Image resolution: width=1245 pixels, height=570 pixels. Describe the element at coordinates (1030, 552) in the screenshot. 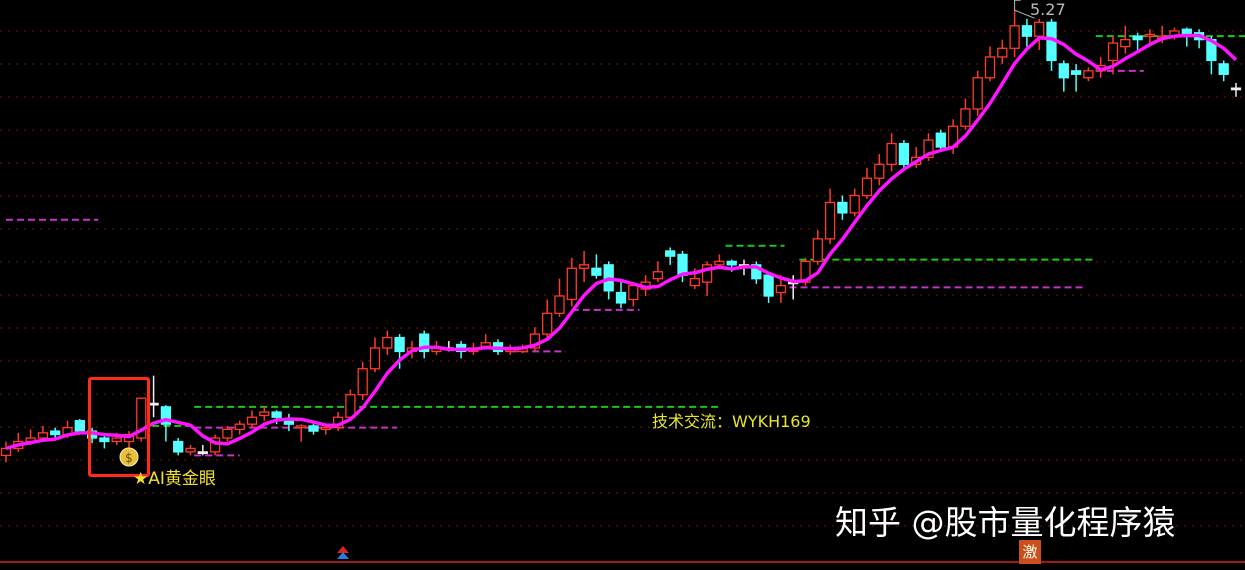

I see `badge-icon: 激` at that location.